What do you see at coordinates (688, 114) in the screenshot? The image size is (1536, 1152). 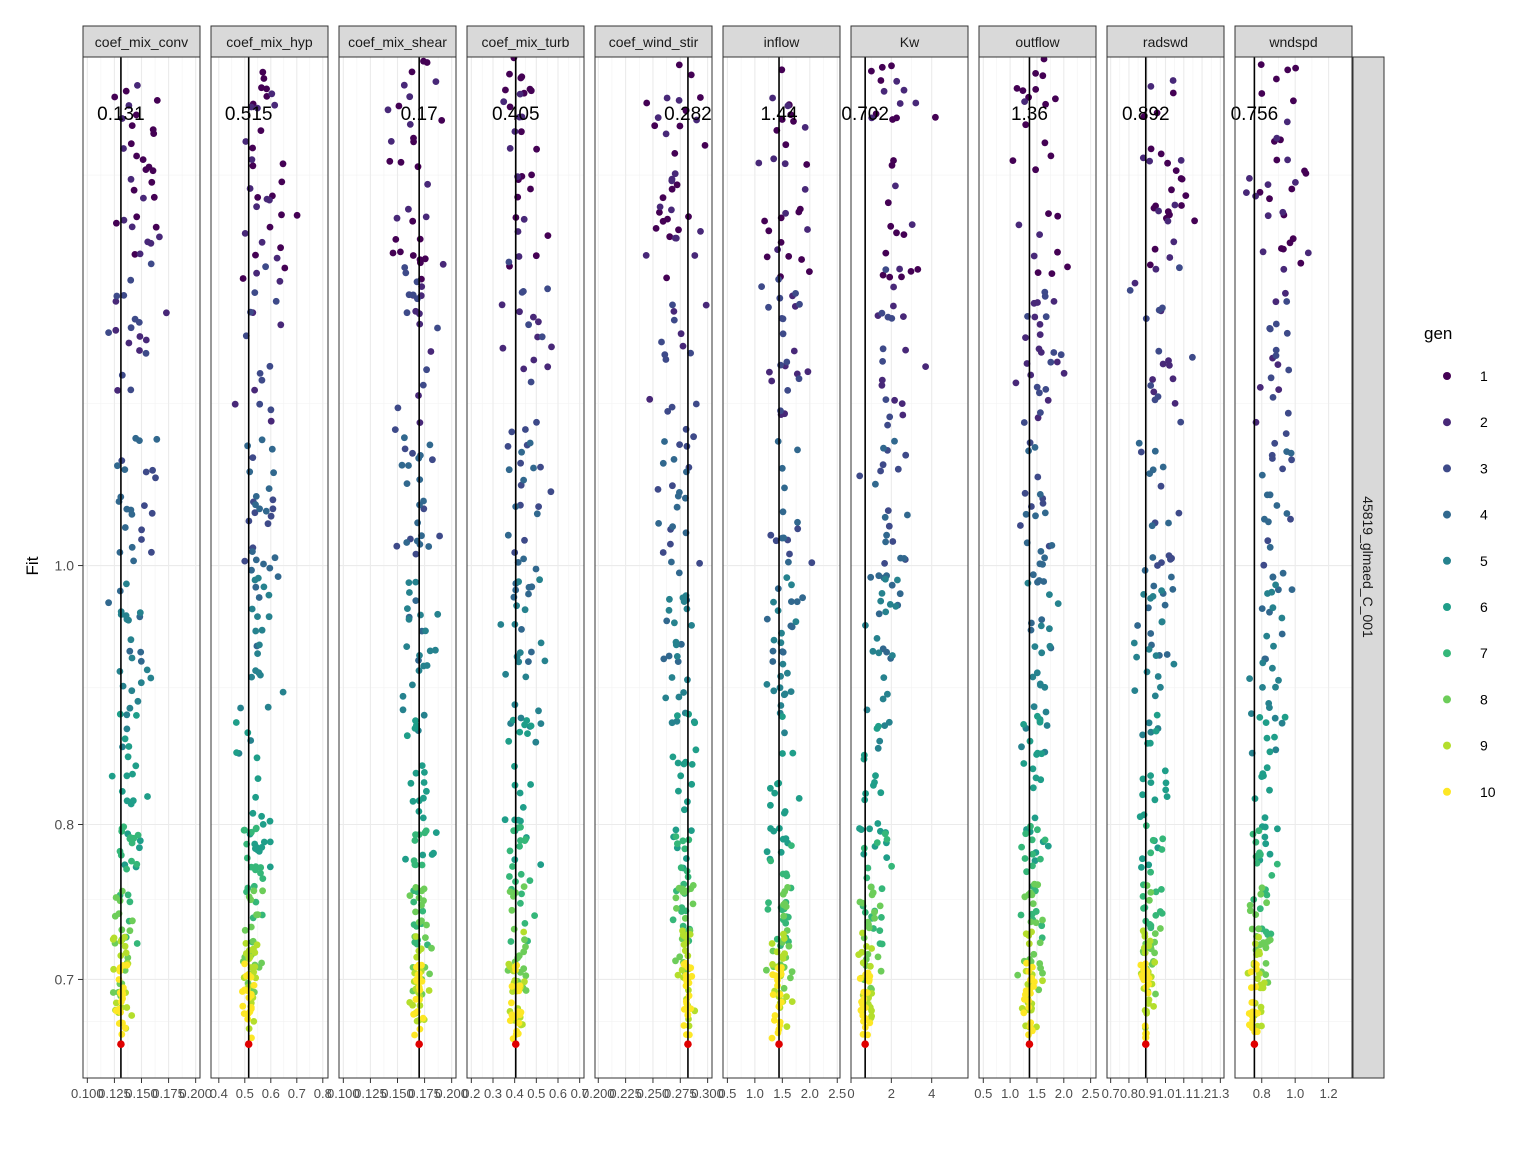 I see `best-value-label: 0.282` at bounding box center [688, 114].